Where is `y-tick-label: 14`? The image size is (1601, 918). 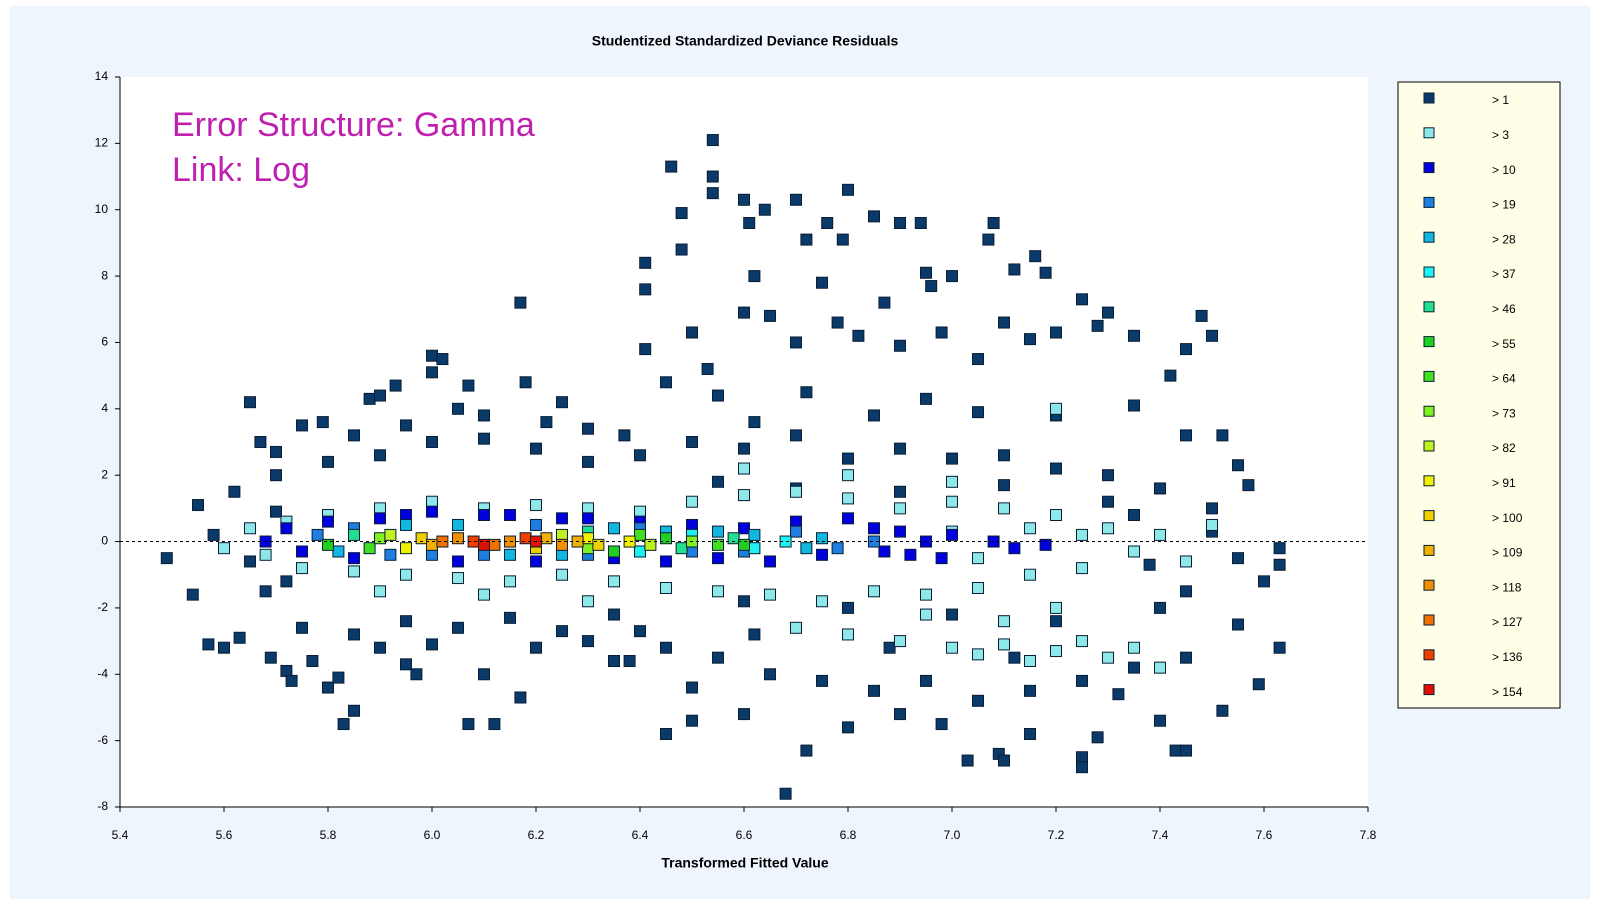 y-tick-label: 14 is located at coordinates (102, 76).